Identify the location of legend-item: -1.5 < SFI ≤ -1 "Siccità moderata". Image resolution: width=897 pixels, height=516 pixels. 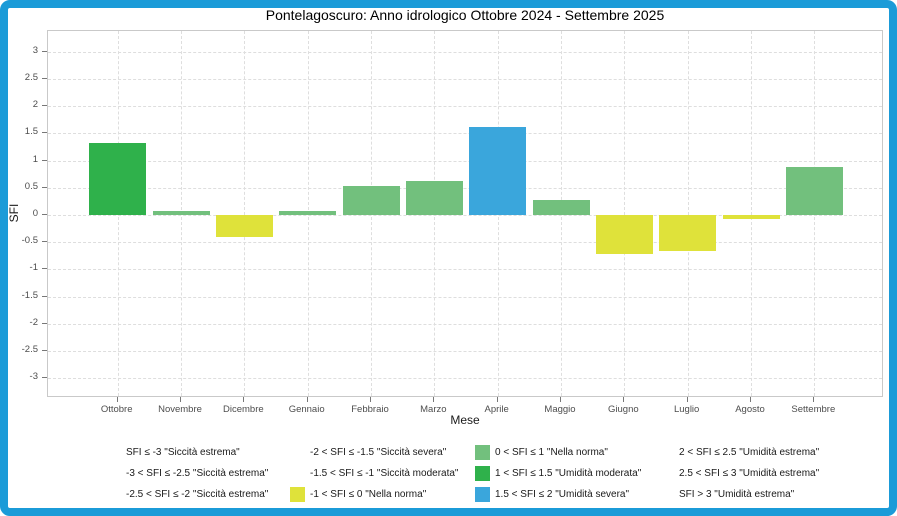
(374, 473).